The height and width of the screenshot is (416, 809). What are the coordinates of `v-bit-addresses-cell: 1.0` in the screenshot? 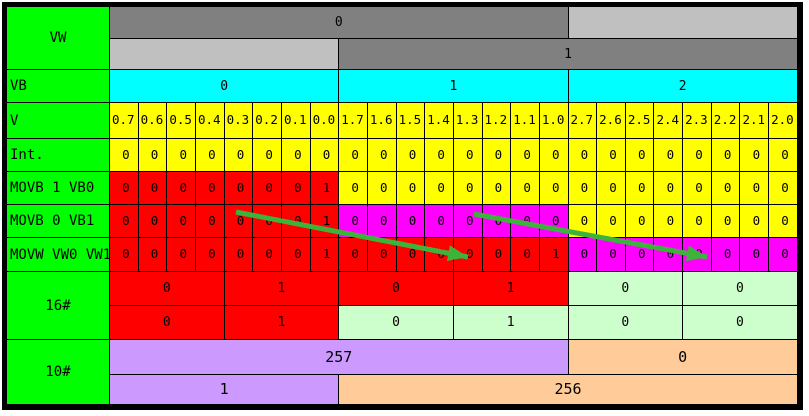 It's located at (554, 121).